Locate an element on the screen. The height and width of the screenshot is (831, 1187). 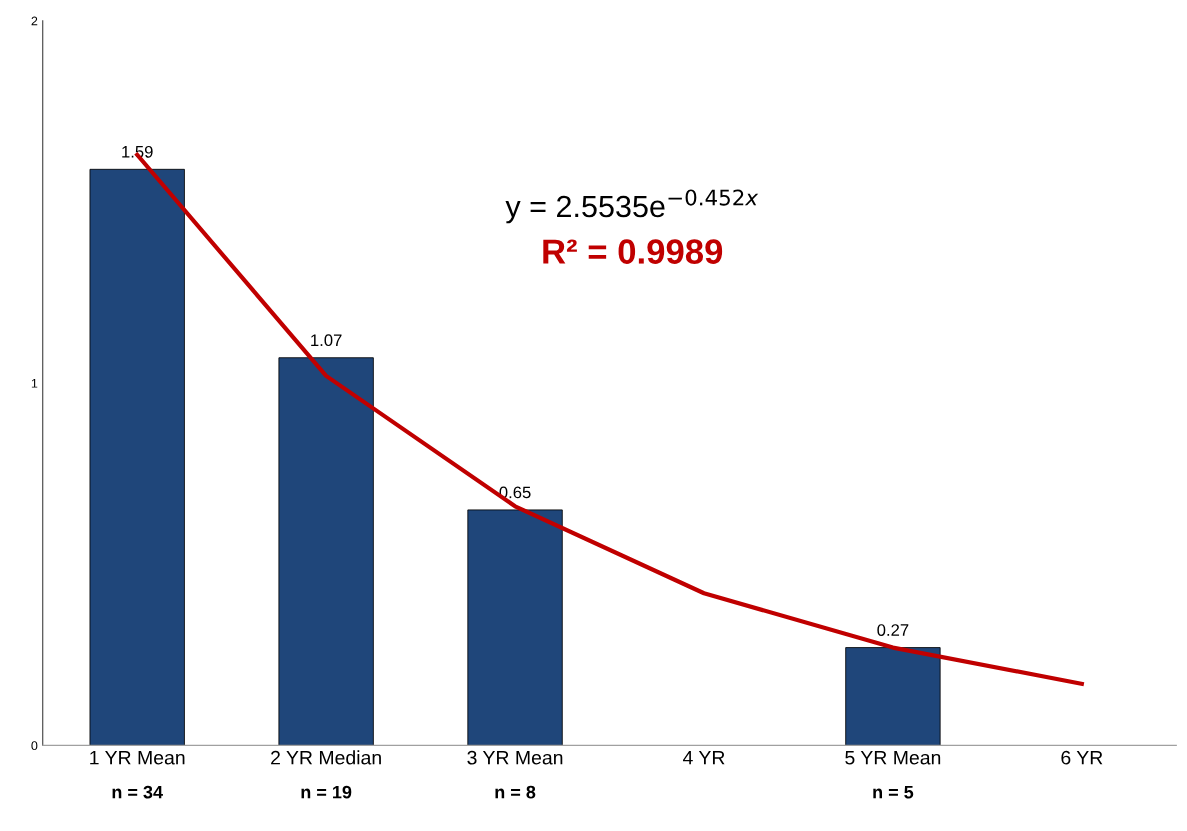
category-label: 2 YR Median n = 19 is located at coordinates (326, 774).